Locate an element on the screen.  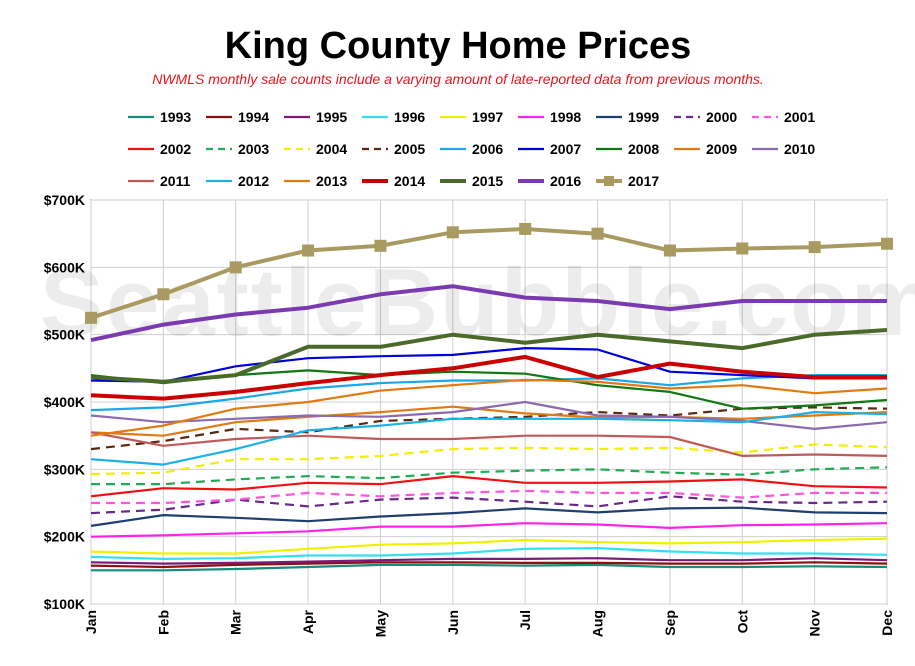
legend-entry-2015: 2015 is located at coordinates (471, 181).